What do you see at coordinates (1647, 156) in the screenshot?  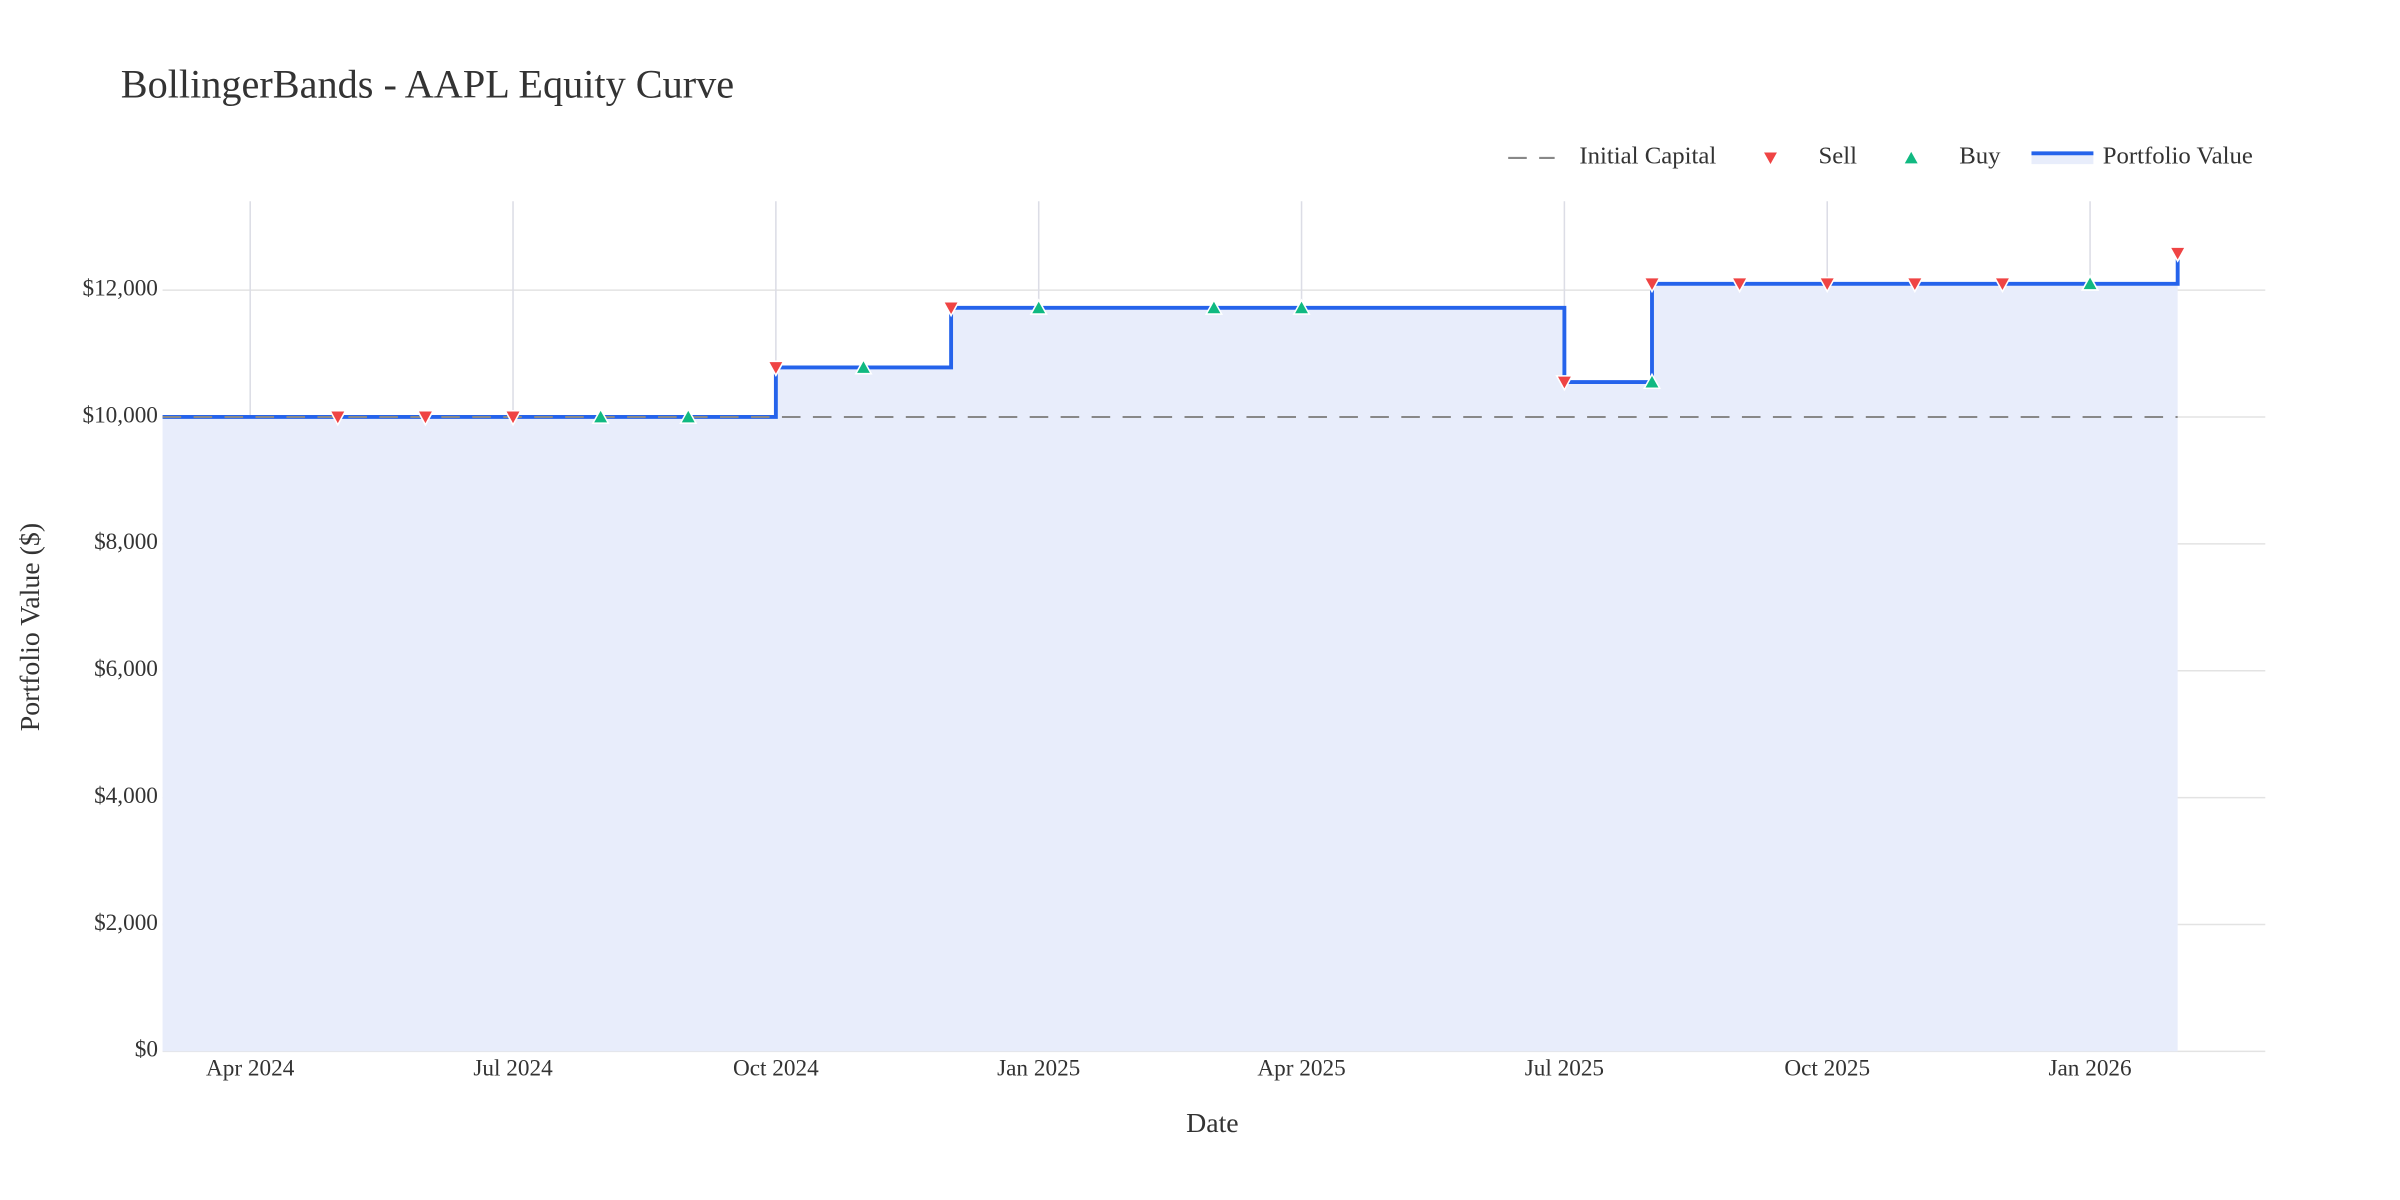 I see `legend-label: Initial Capital` at bounding box center [1647, 156].